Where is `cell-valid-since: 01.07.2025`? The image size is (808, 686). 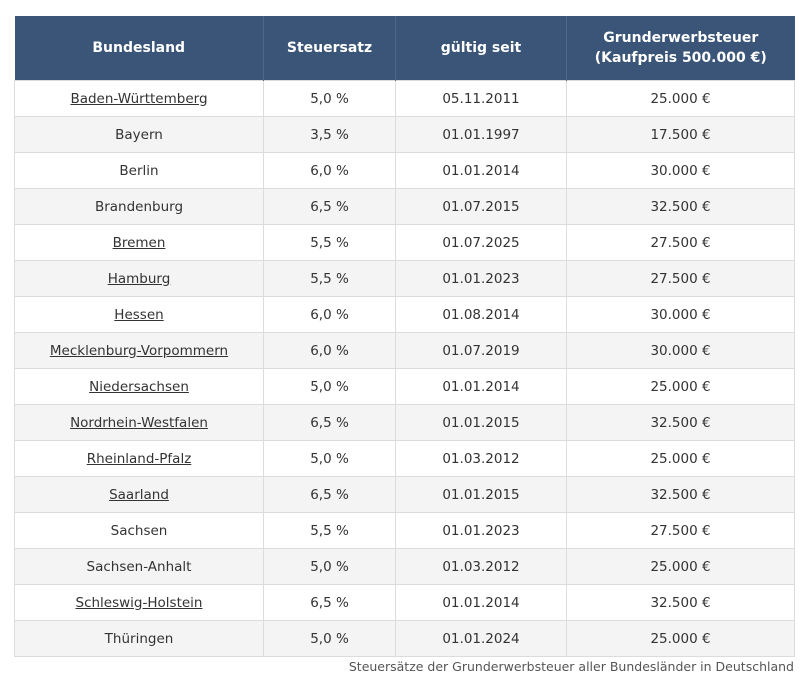 cell-valid-since: 01.07.2025 is located at coordinates (481, 242).